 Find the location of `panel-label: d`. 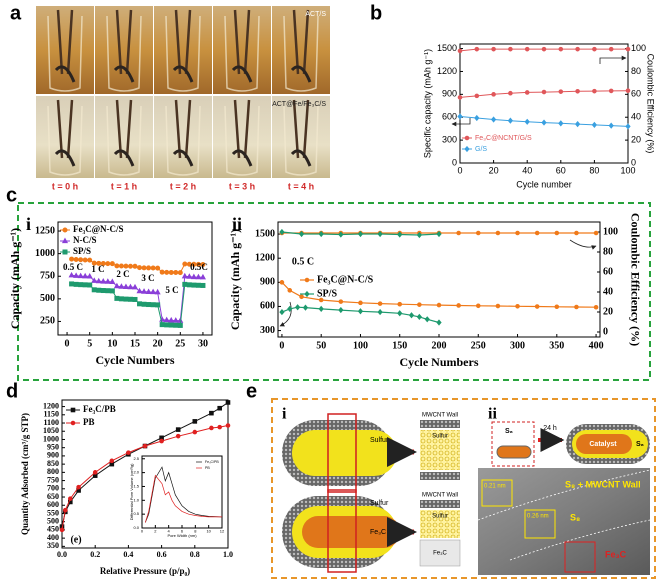

panel-label: d is located at coordinates (12, 391).